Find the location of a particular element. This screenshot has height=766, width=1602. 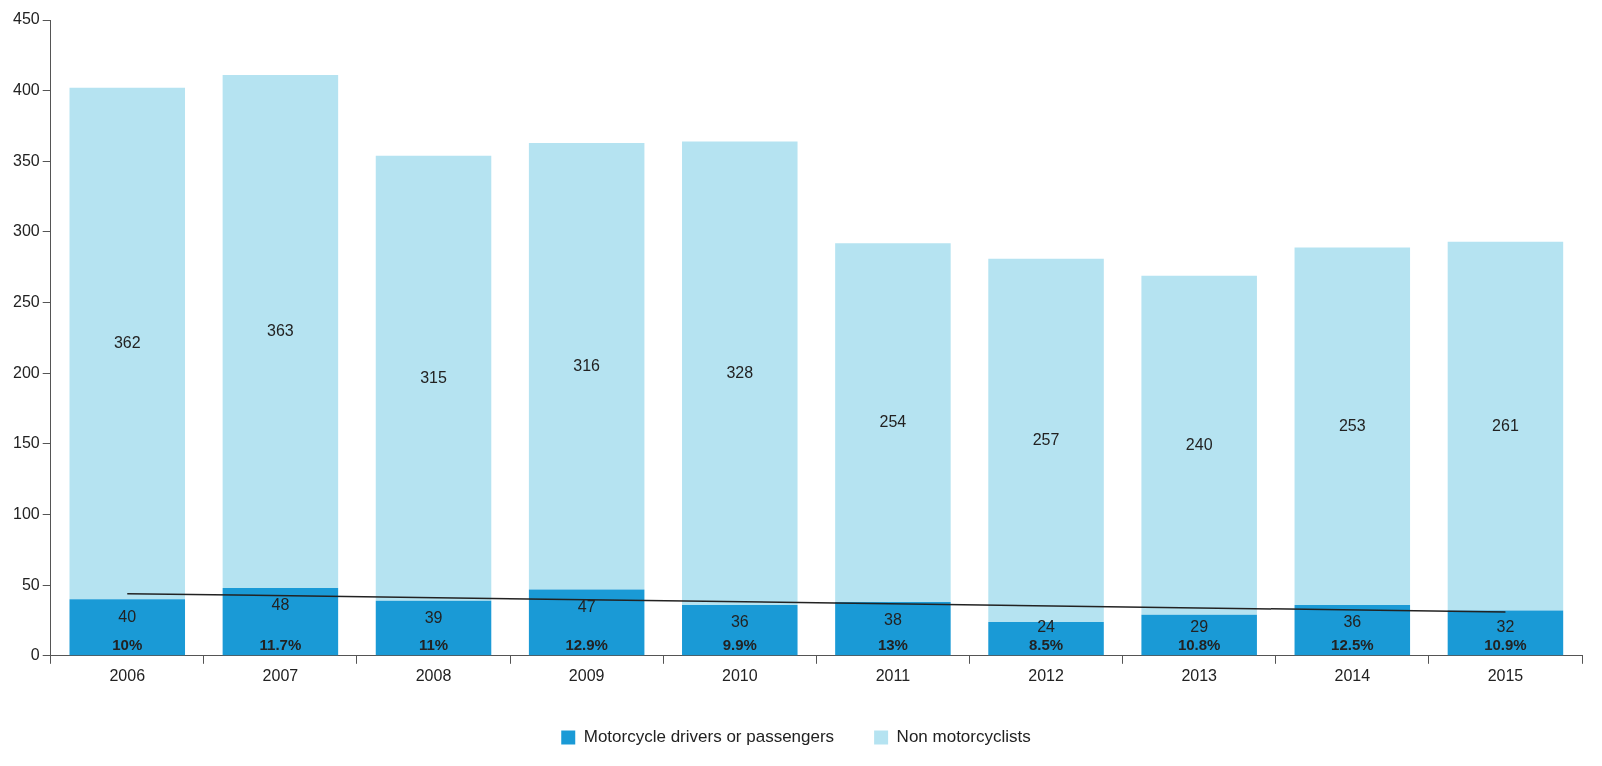

x-tick-label: 2007 is located at coordinates (280, 675).